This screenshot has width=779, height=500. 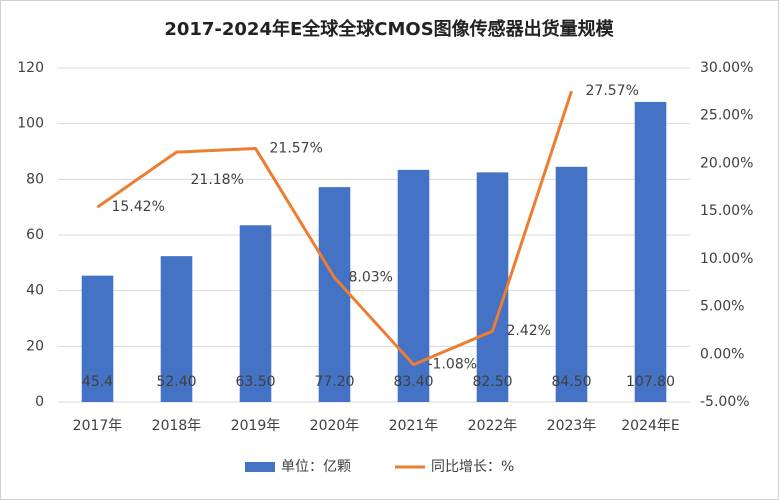 I want to click on x-tick-label: 2022年, so click(x=493, y=426).